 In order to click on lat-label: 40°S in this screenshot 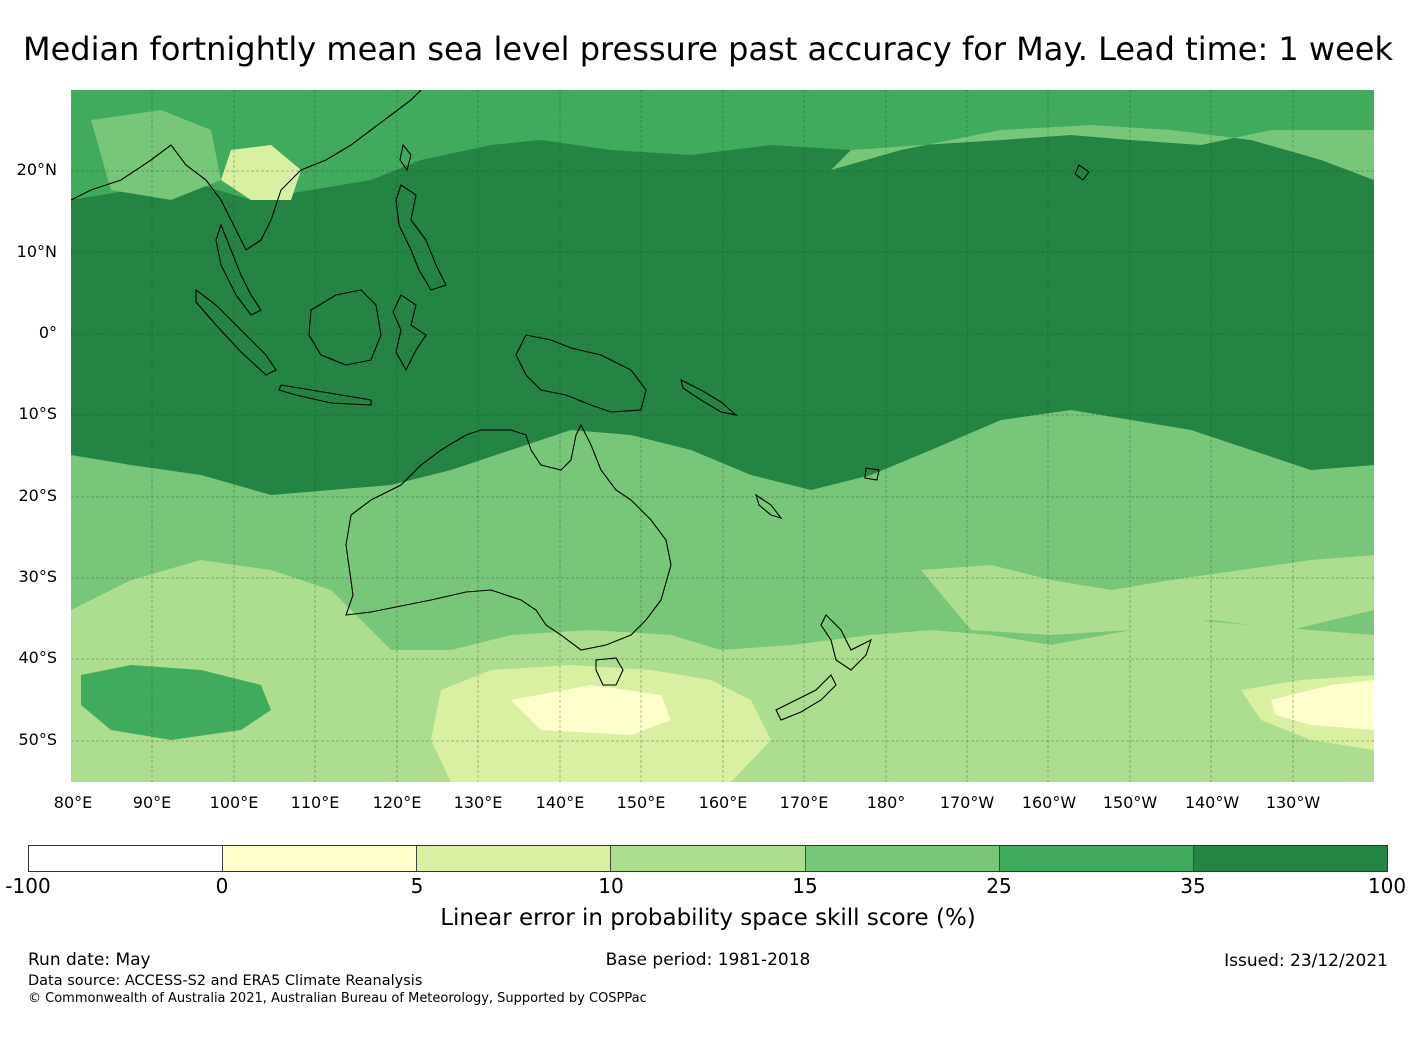, I will do `click(37, 657)`.